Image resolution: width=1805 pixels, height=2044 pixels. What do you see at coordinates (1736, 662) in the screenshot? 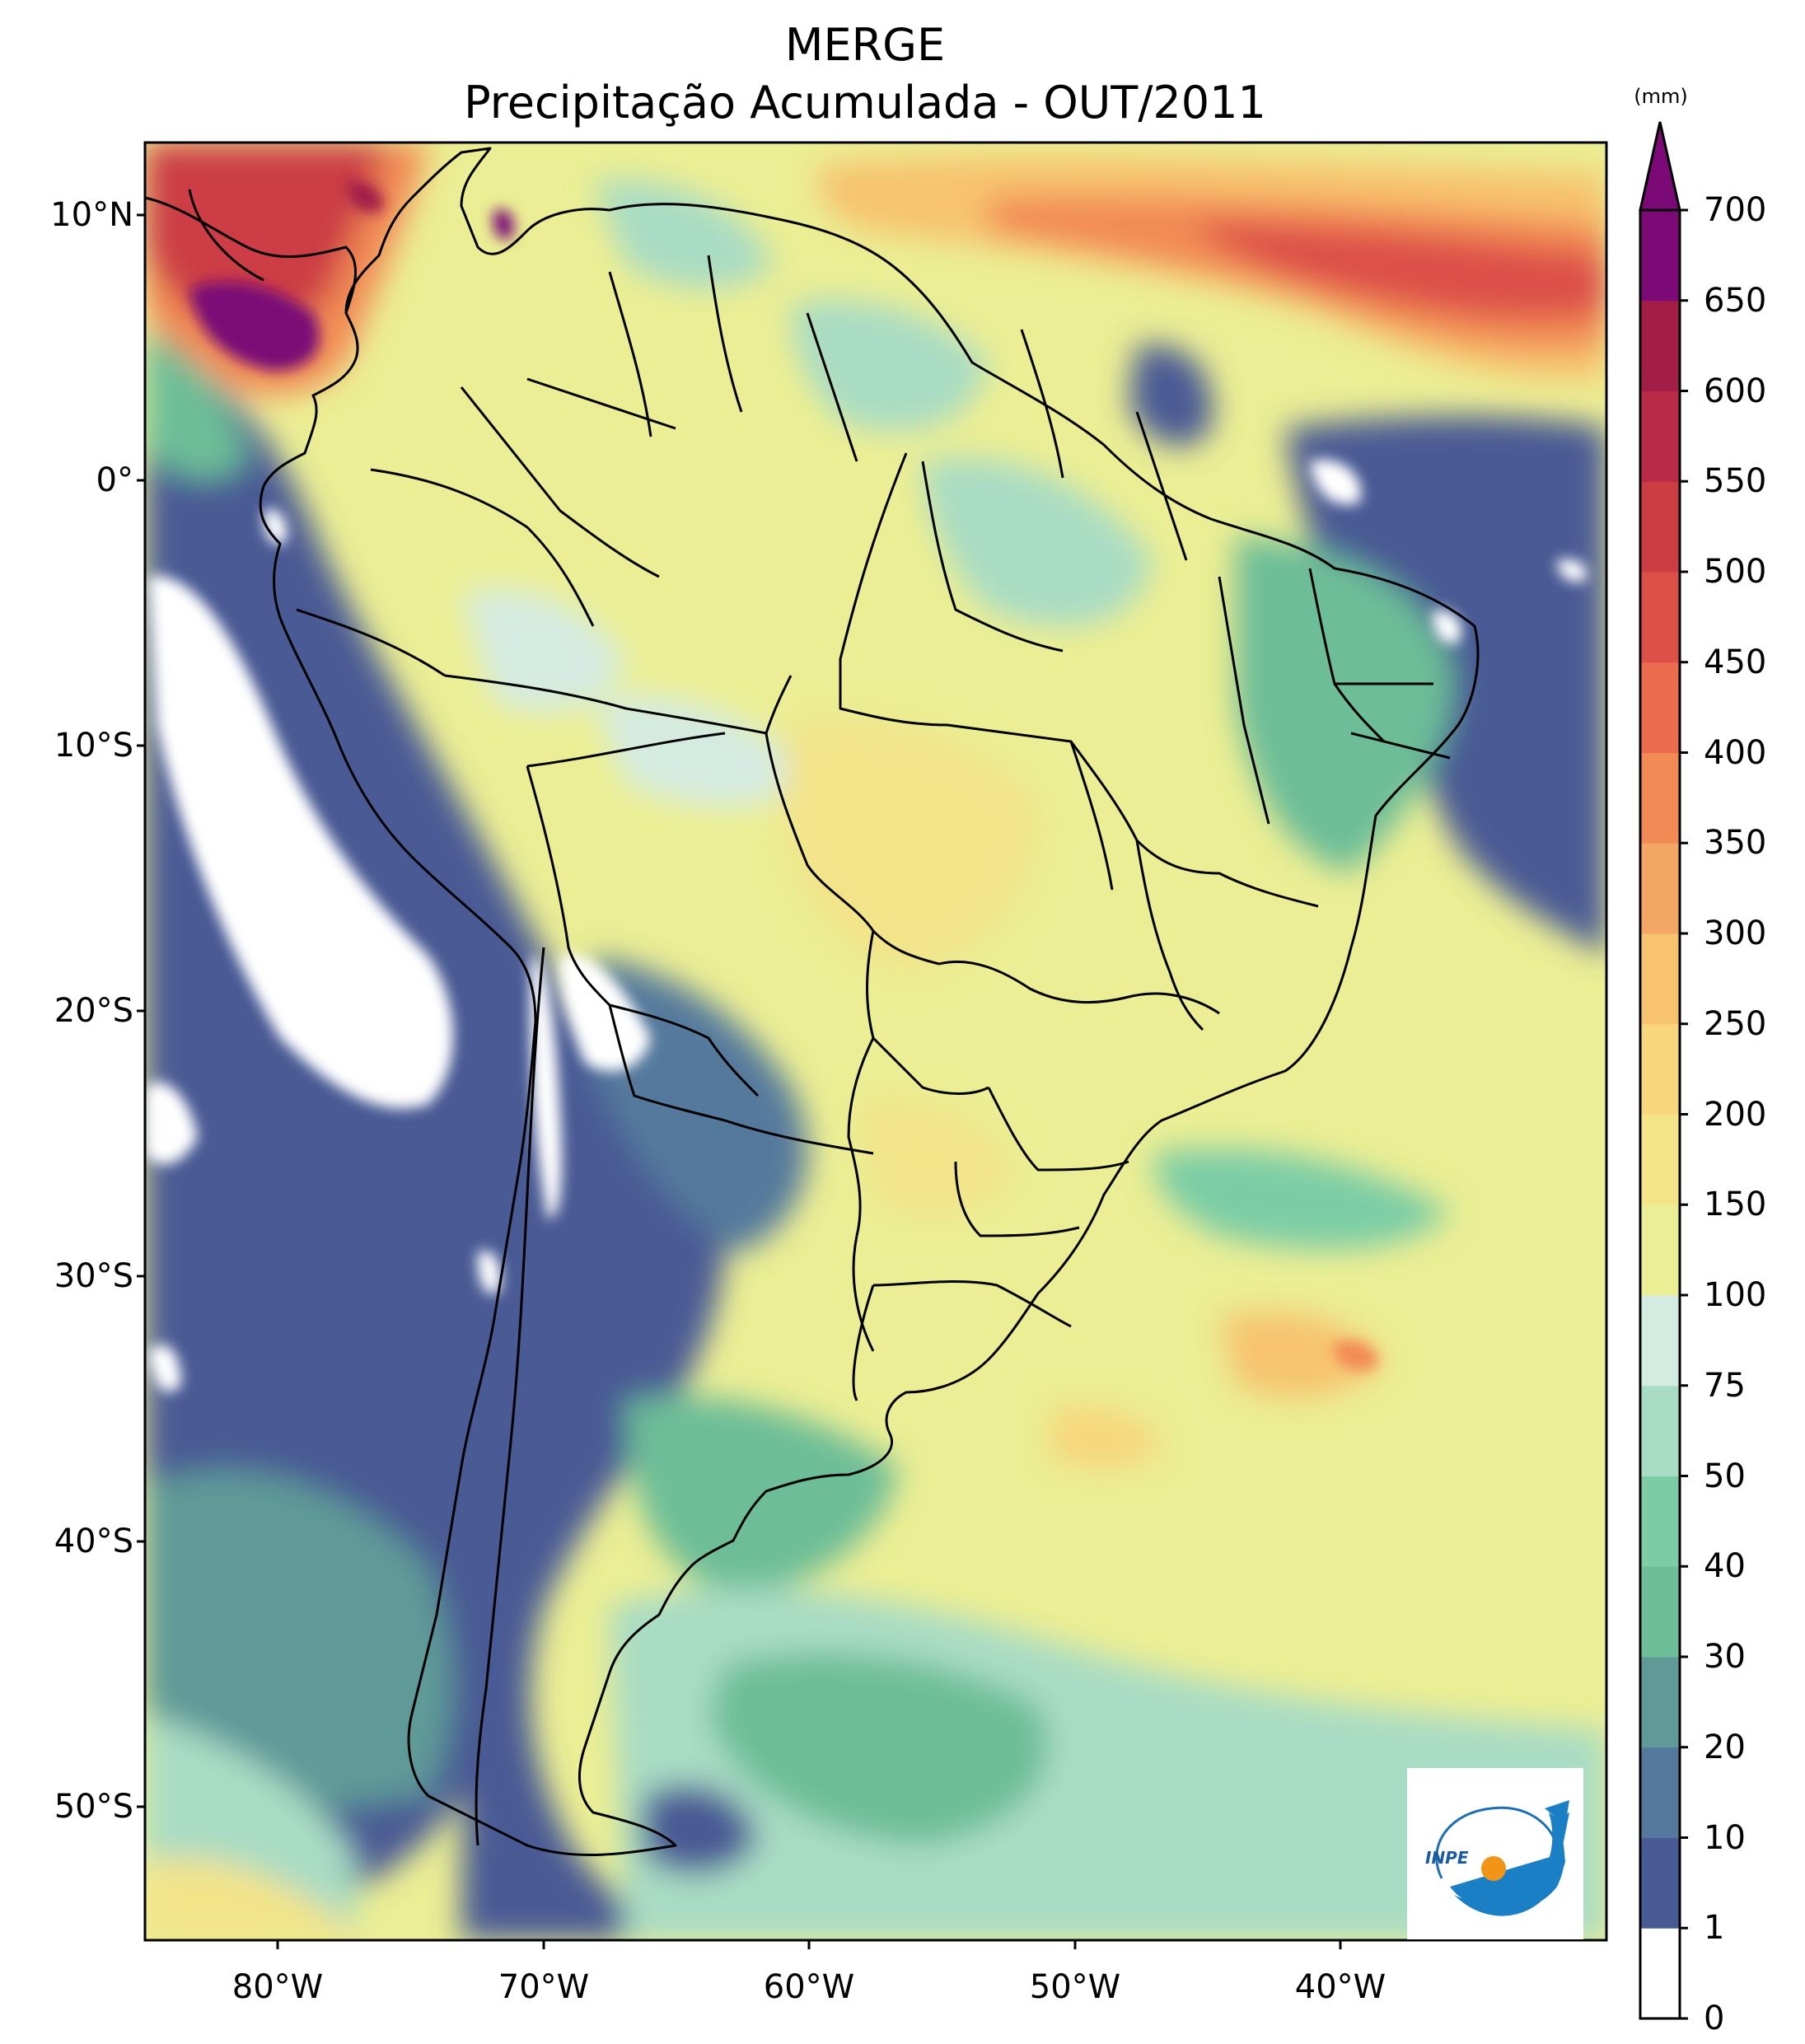
I see `colorbar-label: 450` at bounding box center [1736, 662].